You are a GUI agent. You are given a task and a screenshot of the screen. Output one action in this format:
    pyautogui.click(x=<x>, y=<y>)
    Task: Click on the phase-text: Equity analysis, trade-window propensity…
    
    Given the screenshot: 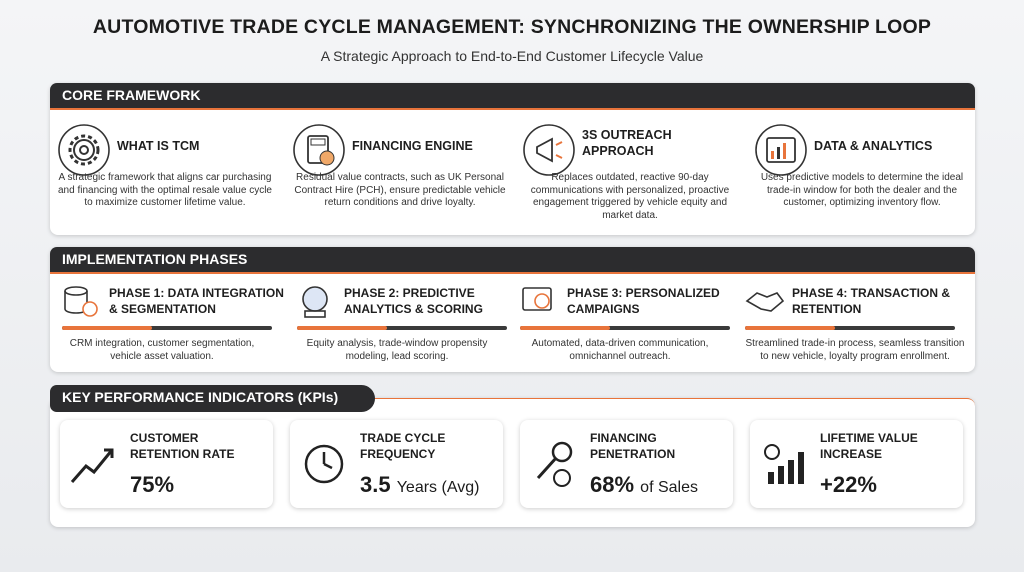 What is the action you would take?
    pyautogui.click(x=397, y=350)
    